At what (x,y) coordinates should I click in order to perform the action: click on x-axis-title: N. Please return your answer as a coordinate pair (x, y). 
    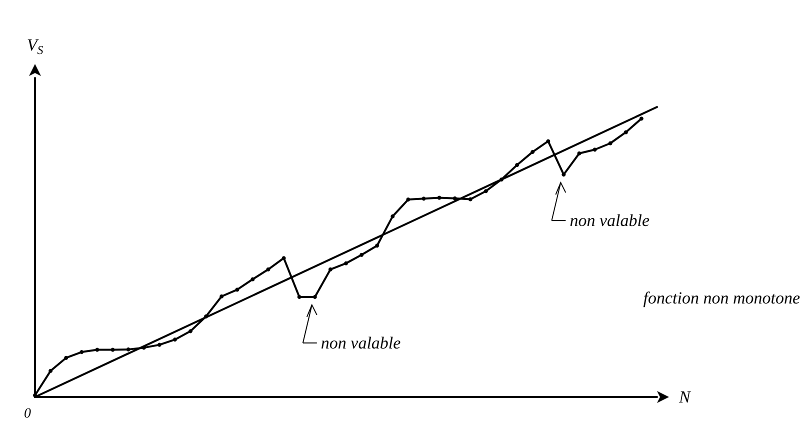
    Looking at the image, I should click on (685, 397).